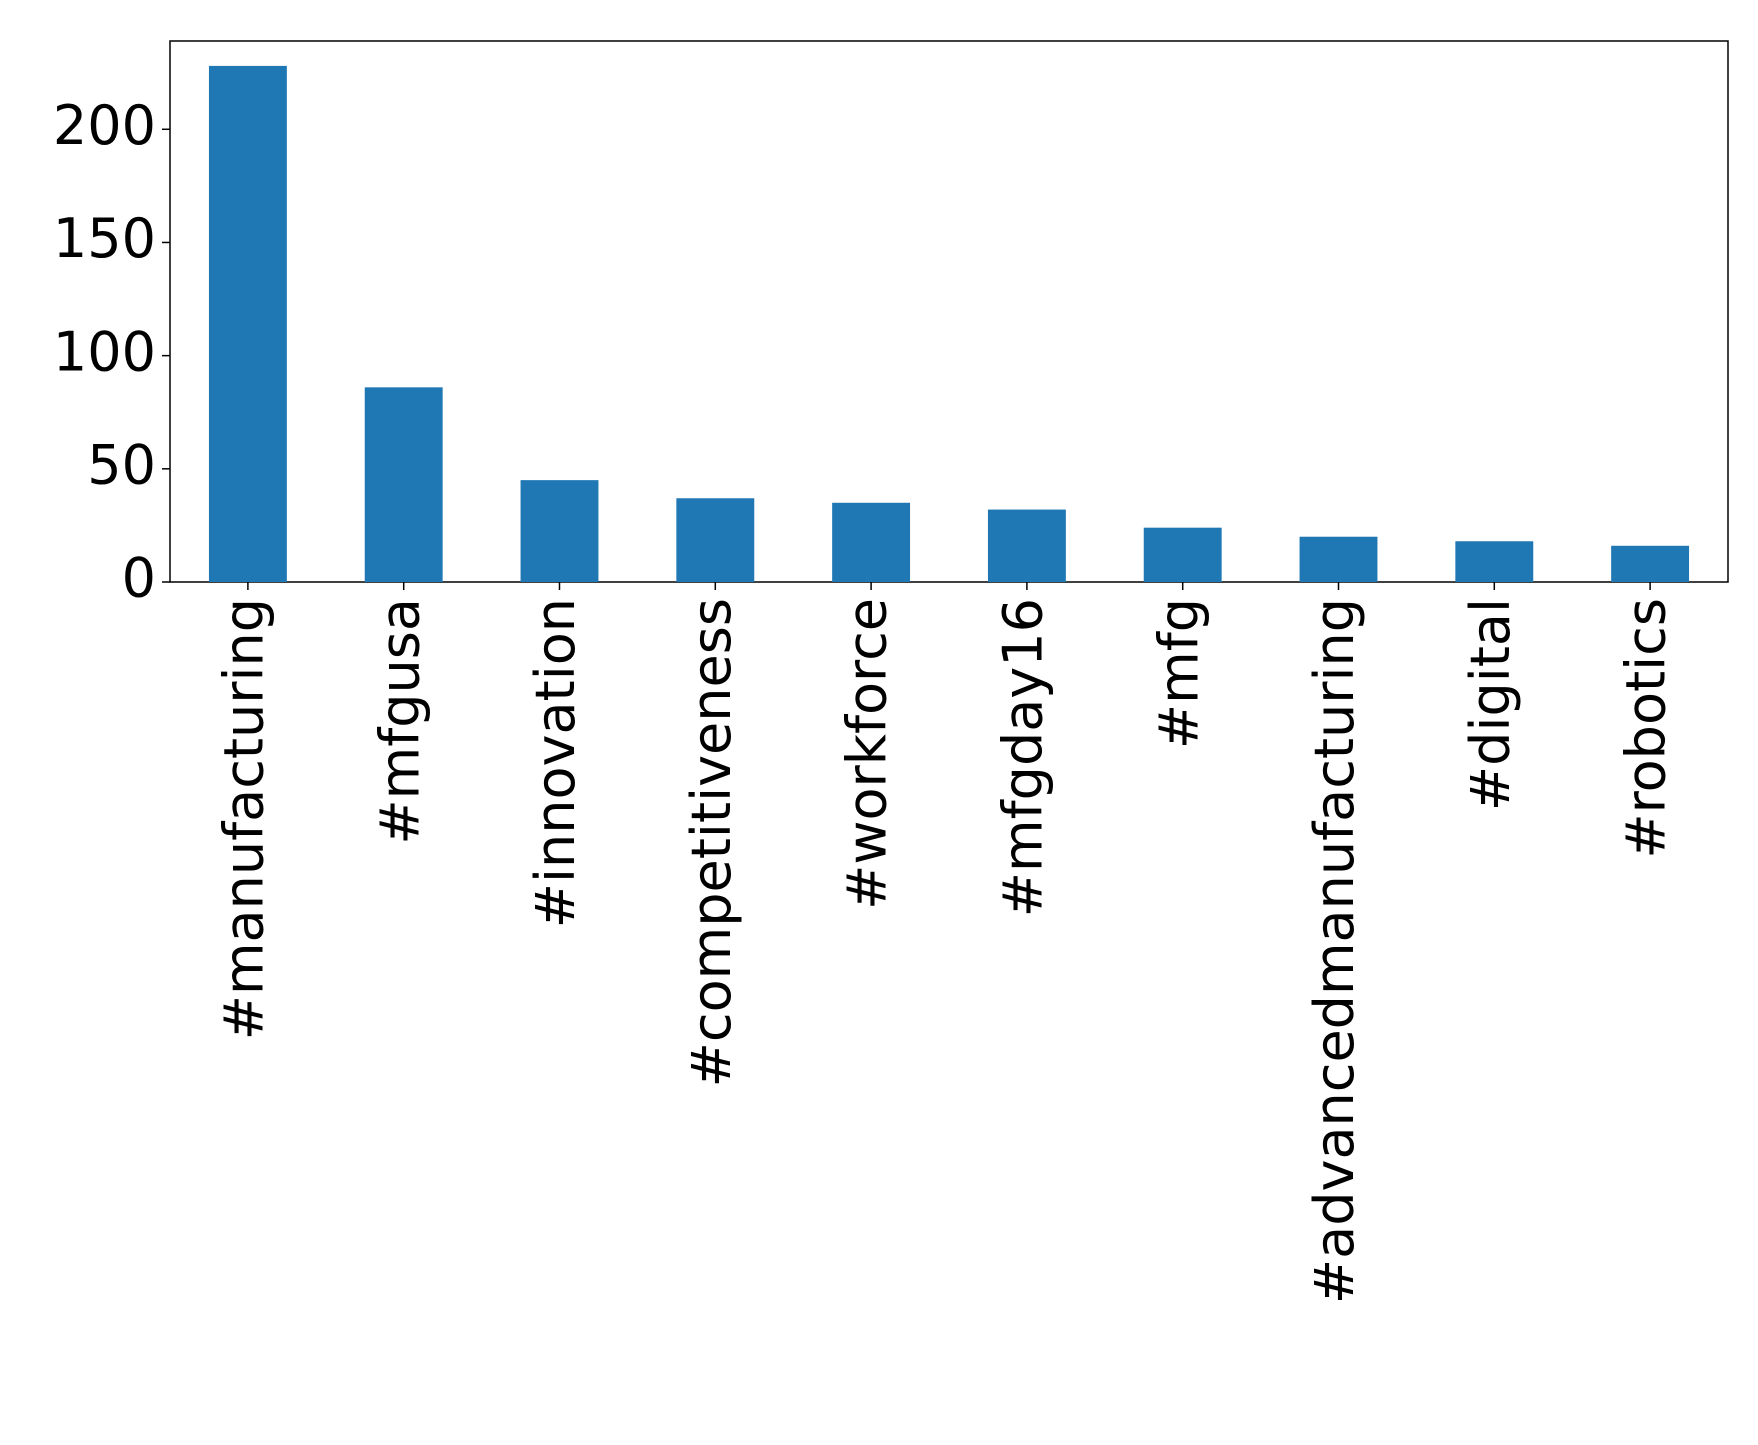  Describe the element at coordinates (711, 842) in the screenshot. I see `x-tick-label: #competitiveness` at that location.